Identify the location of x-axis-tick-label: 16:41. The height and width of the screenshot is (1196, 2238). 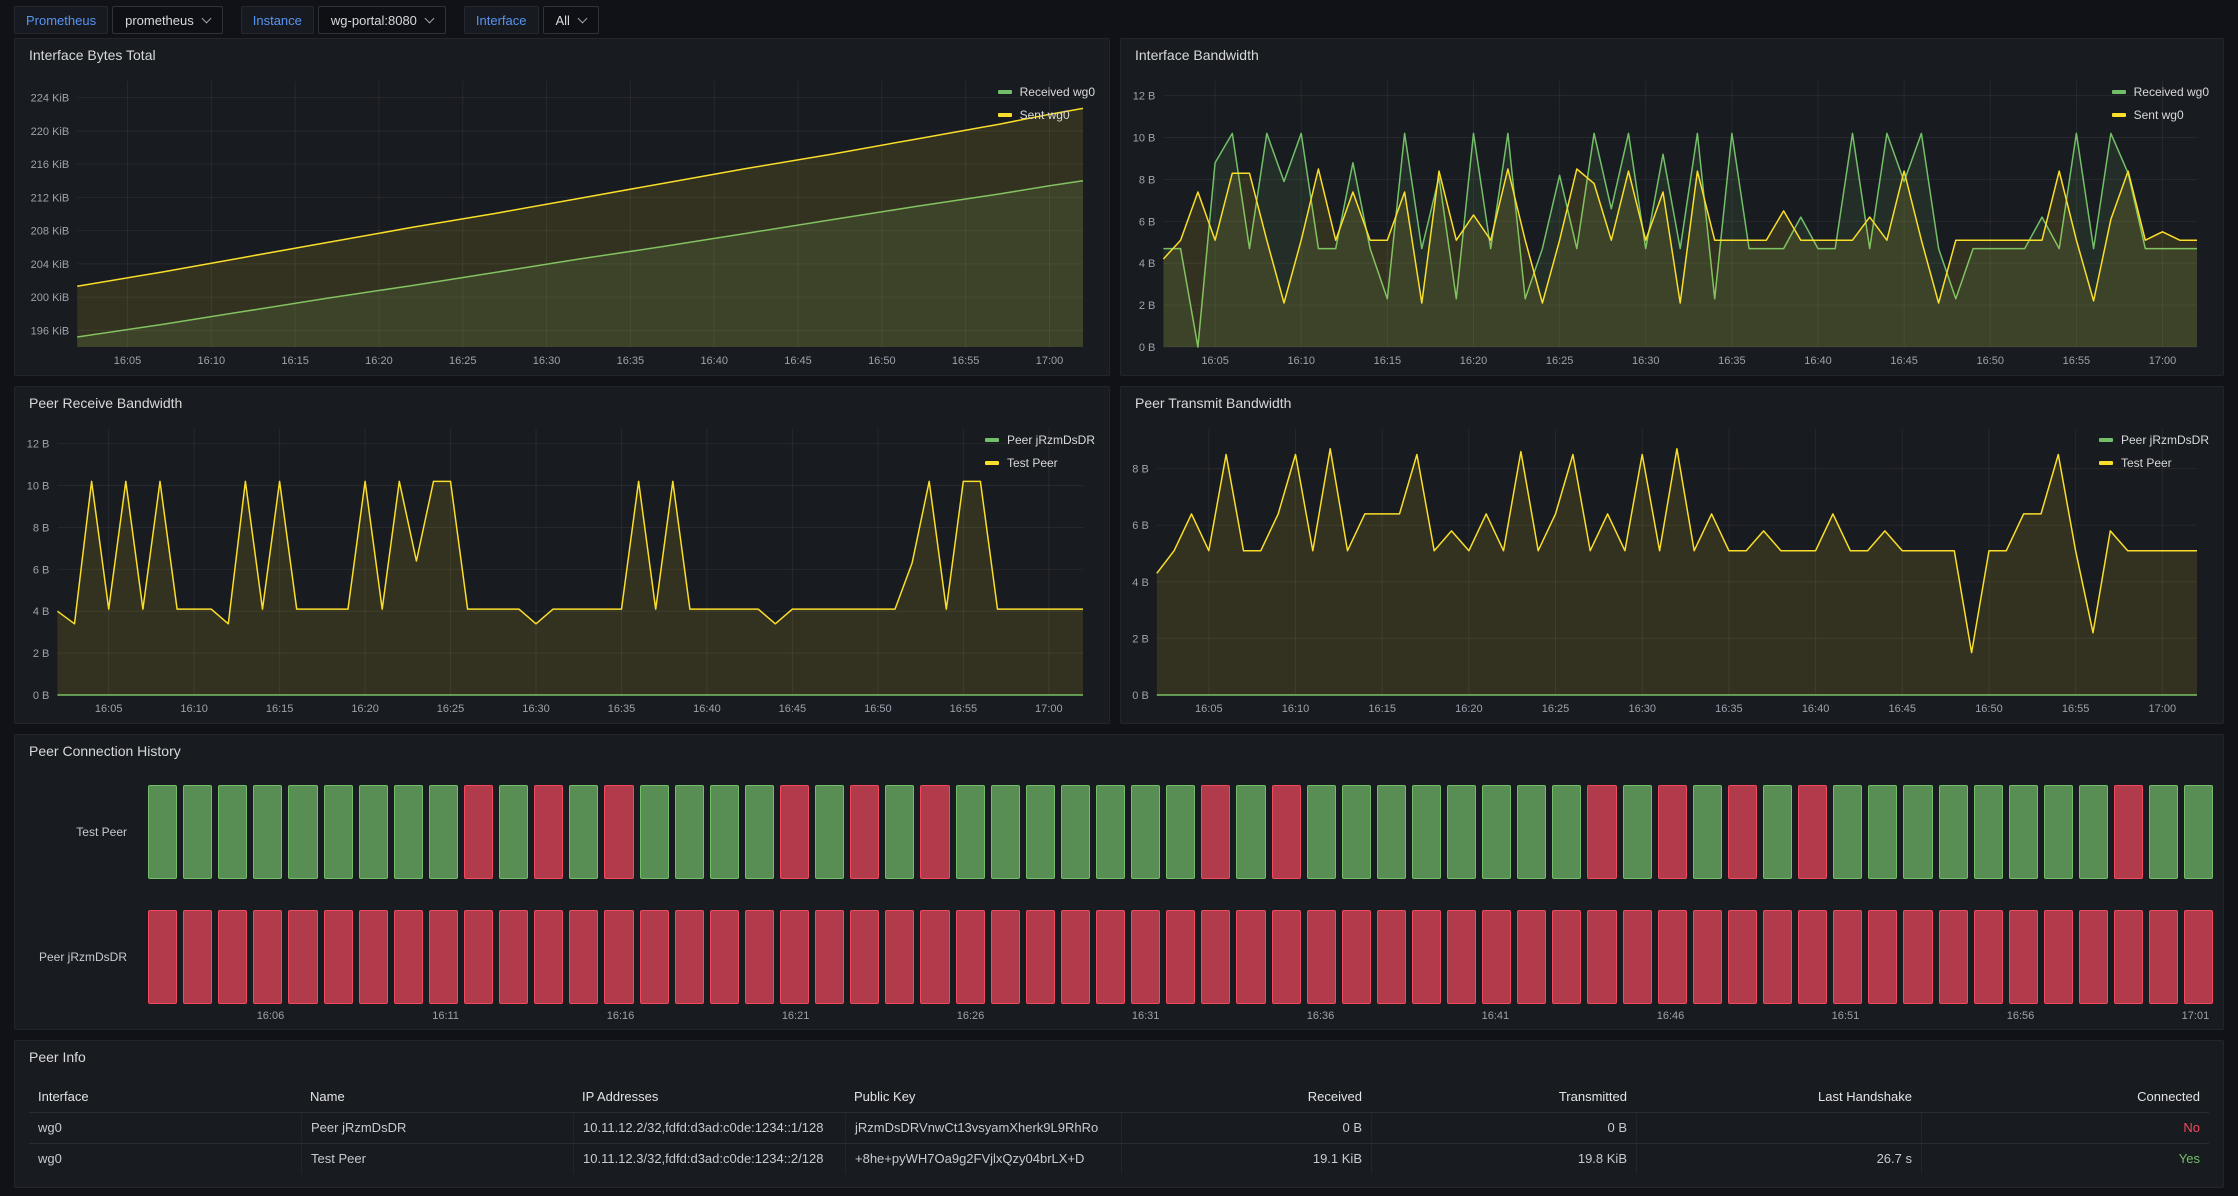
(1495, 1016).